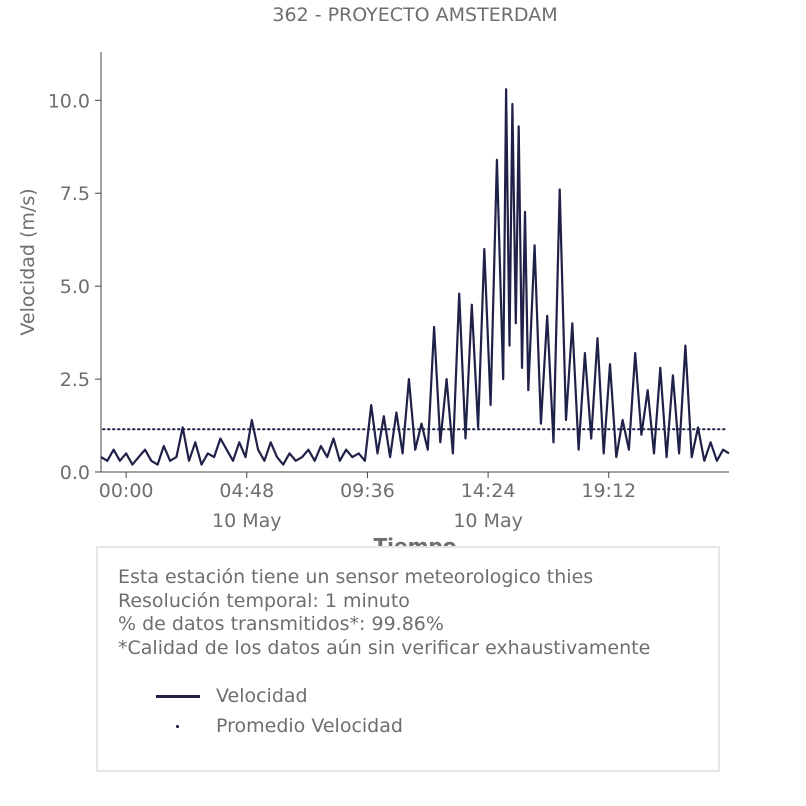 The height and width of the screenshot is (806, 806). I want to click on info-line-resolution: Resolución temporal: 1 minuto, so click(264, 600).